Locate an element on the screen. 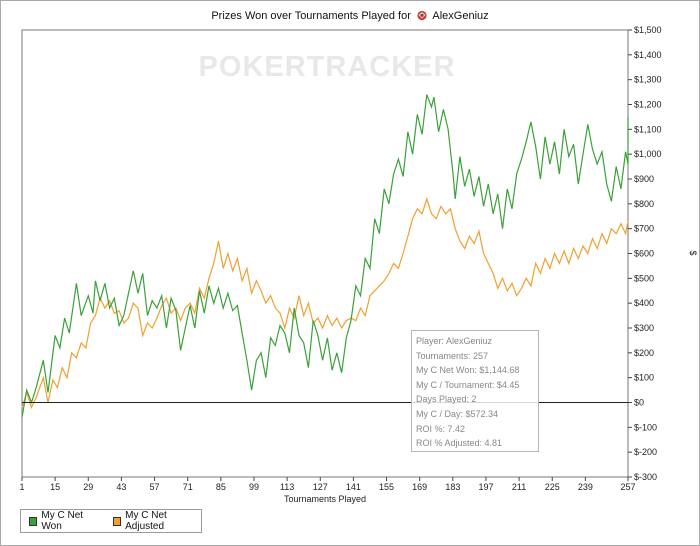  y-tick-label: $400 is located at coordinates (644, 303).